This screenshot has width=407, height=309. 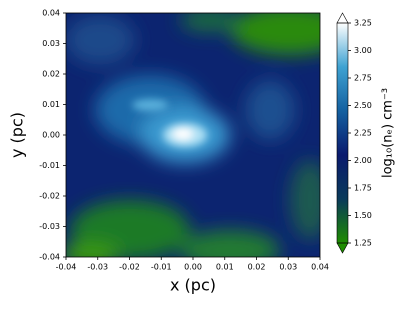 I want to click on y-tick-label: -0.03, so click(x=49, y=226).